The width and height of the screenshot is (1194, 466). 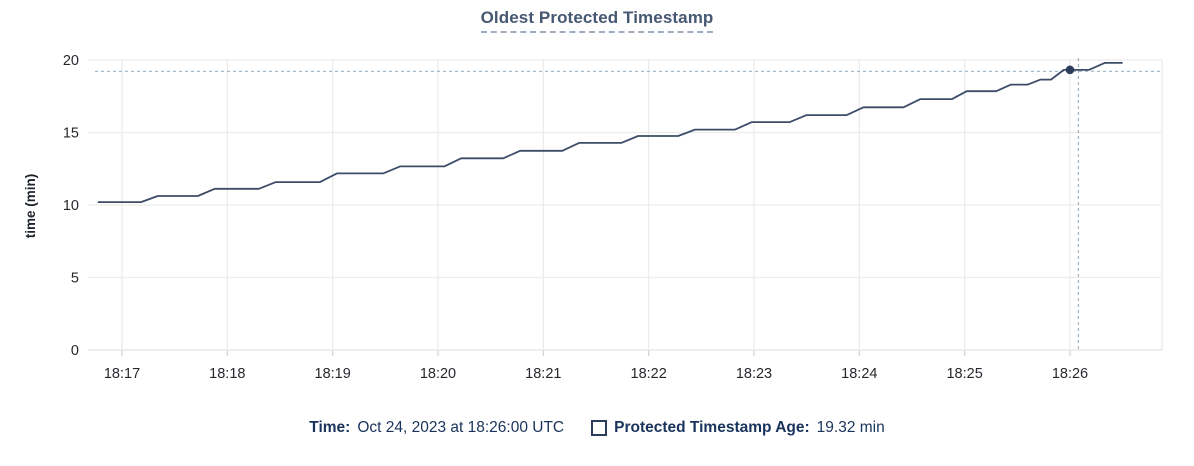 I want to click on x-tick-label: 18:23, so click(x=754, y=374).